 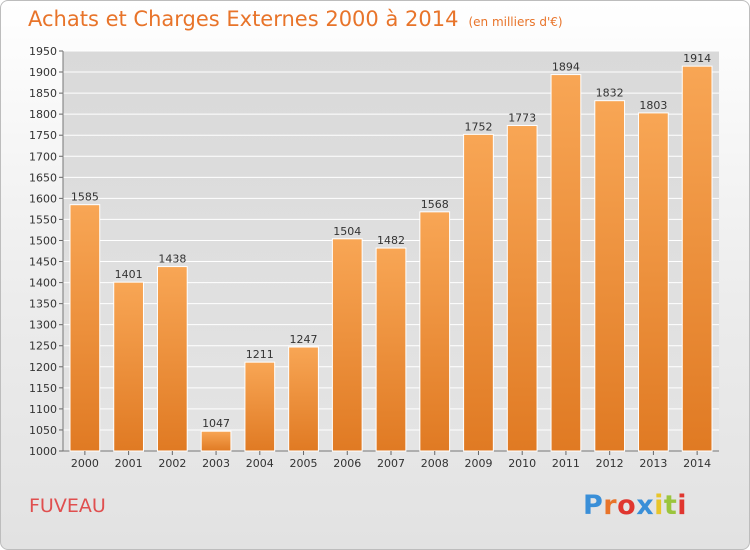 What do you see at coordinates (260, 463) in the screenshot?
I see `x-tick-label: 2004` at bounding box center [260, 463].